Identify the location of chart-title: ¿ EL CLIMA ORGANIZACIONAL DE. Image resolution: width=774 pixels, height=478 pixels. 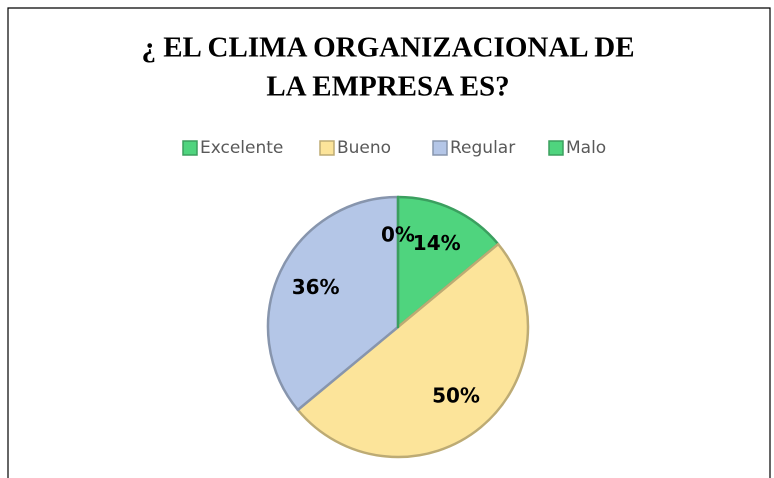
(387, 48).